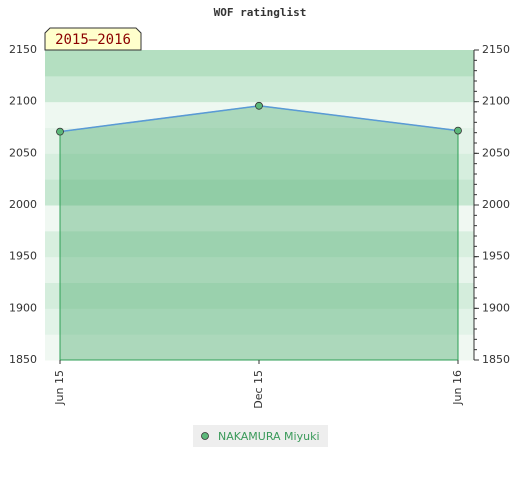  I want to click on y2-tick-label: 1850, so click(496, 359).